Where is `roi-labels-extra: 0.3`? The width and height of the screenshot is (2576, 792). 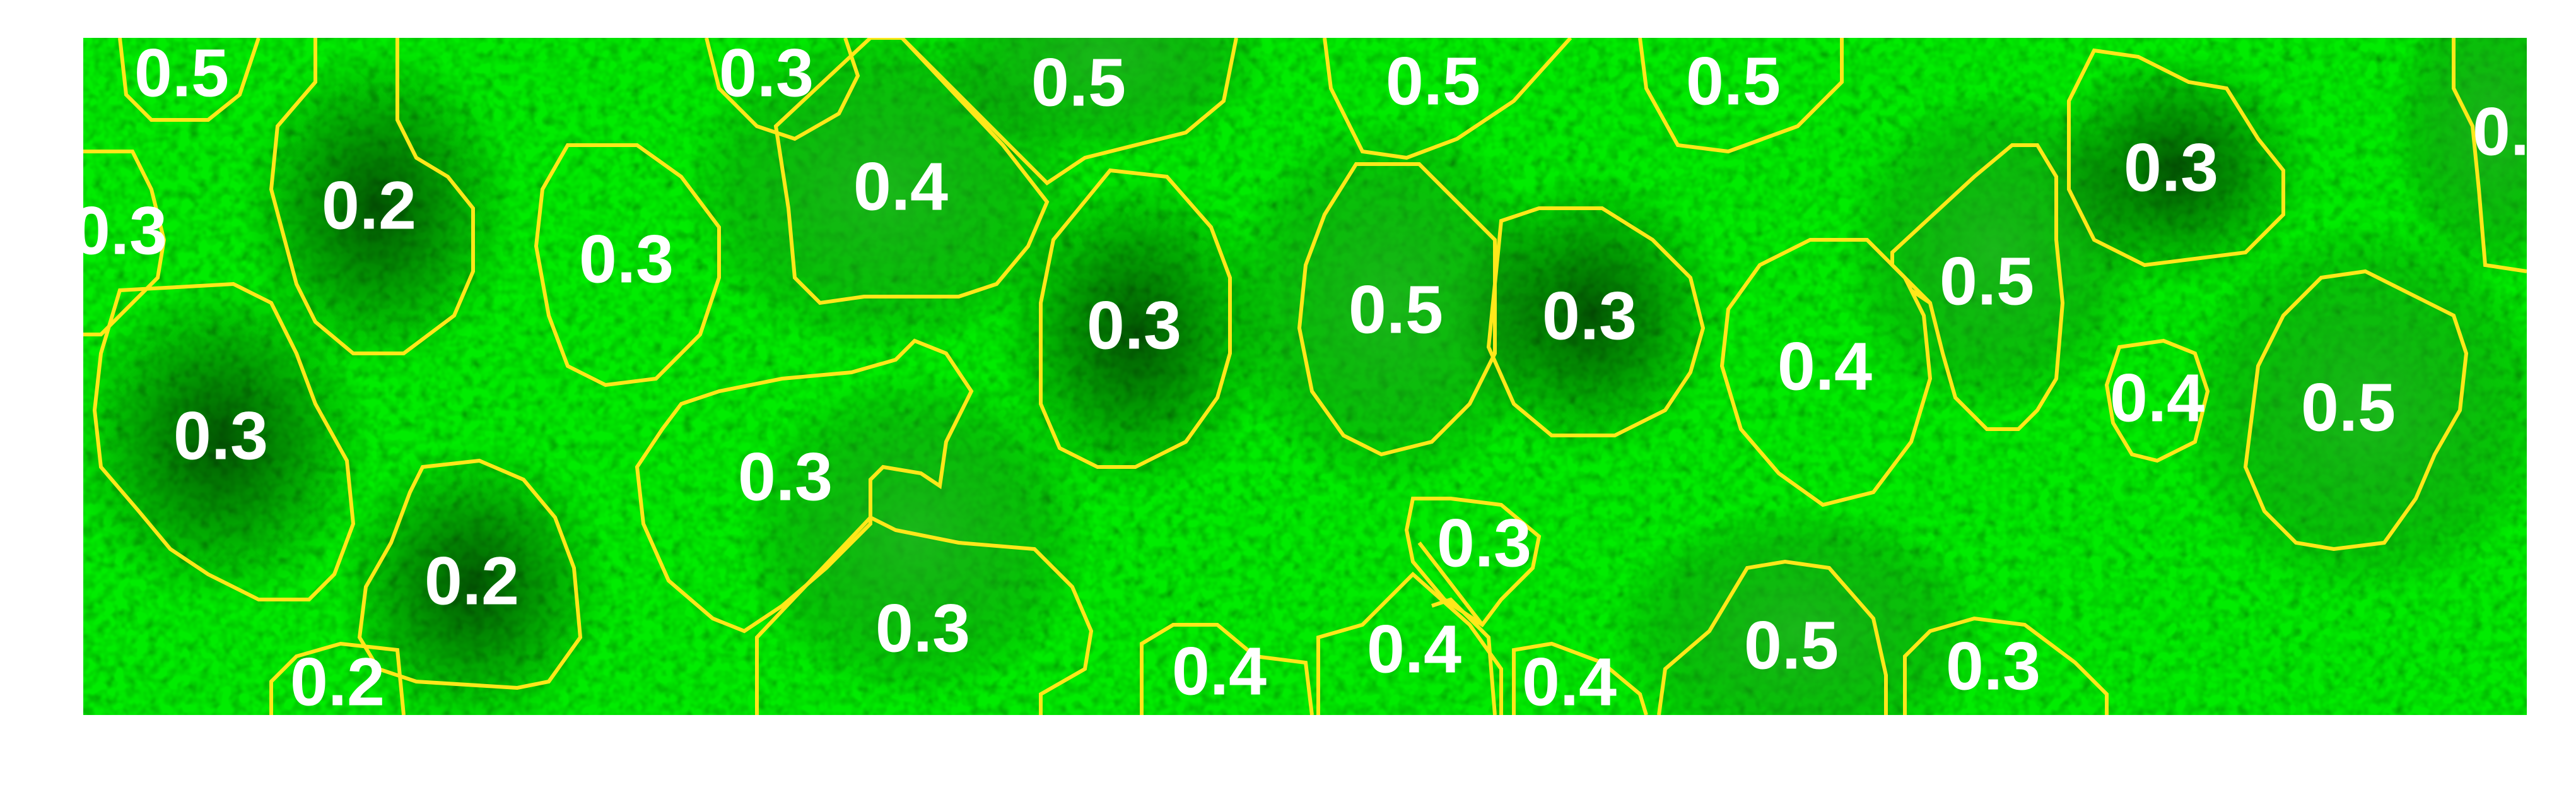 roi-labels-extra: 0.3 is located at coordinates (1484, 543).